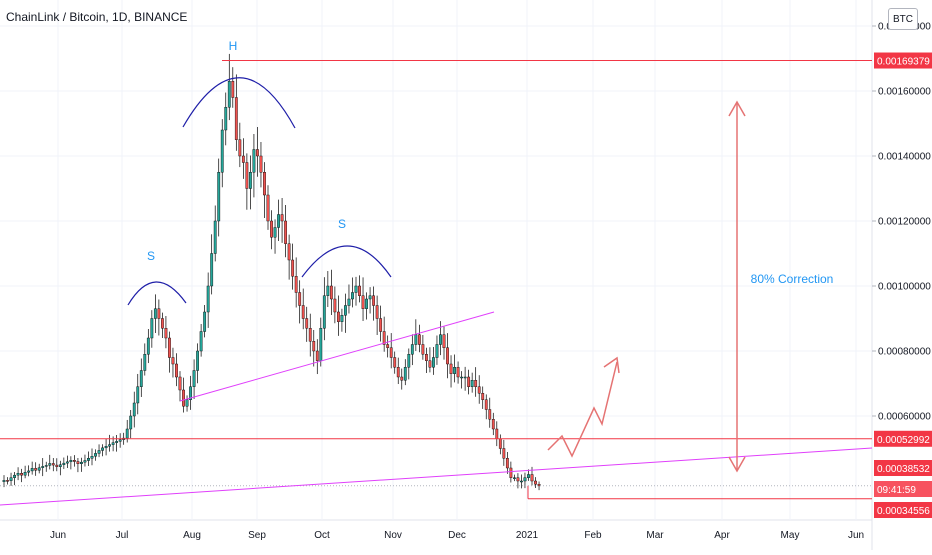 This screenshot has width=932, height=555. Describe the element at coordinates (151, 256) in the screenshot. I see `left-shoulder-label: S` at that location.